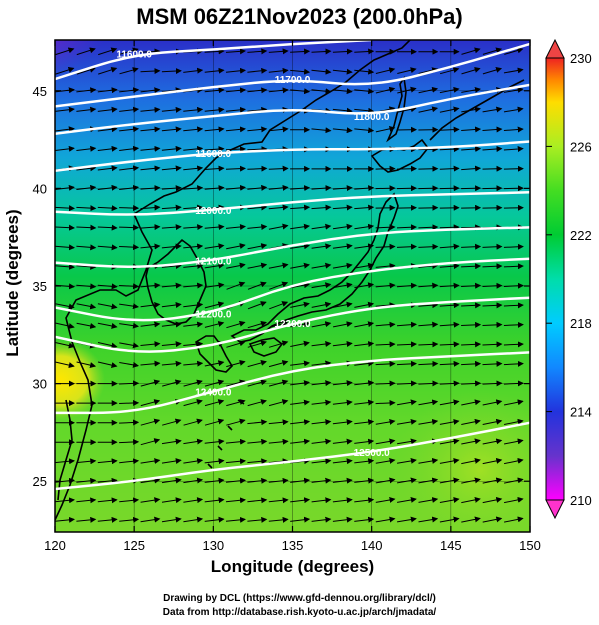 This screenshot has height=625, width=599. What do you see at coordinates (292, 566) in the screenshot?
I see `x-axis-title: Longitude (degrees)` at bounding box center [292, 566].